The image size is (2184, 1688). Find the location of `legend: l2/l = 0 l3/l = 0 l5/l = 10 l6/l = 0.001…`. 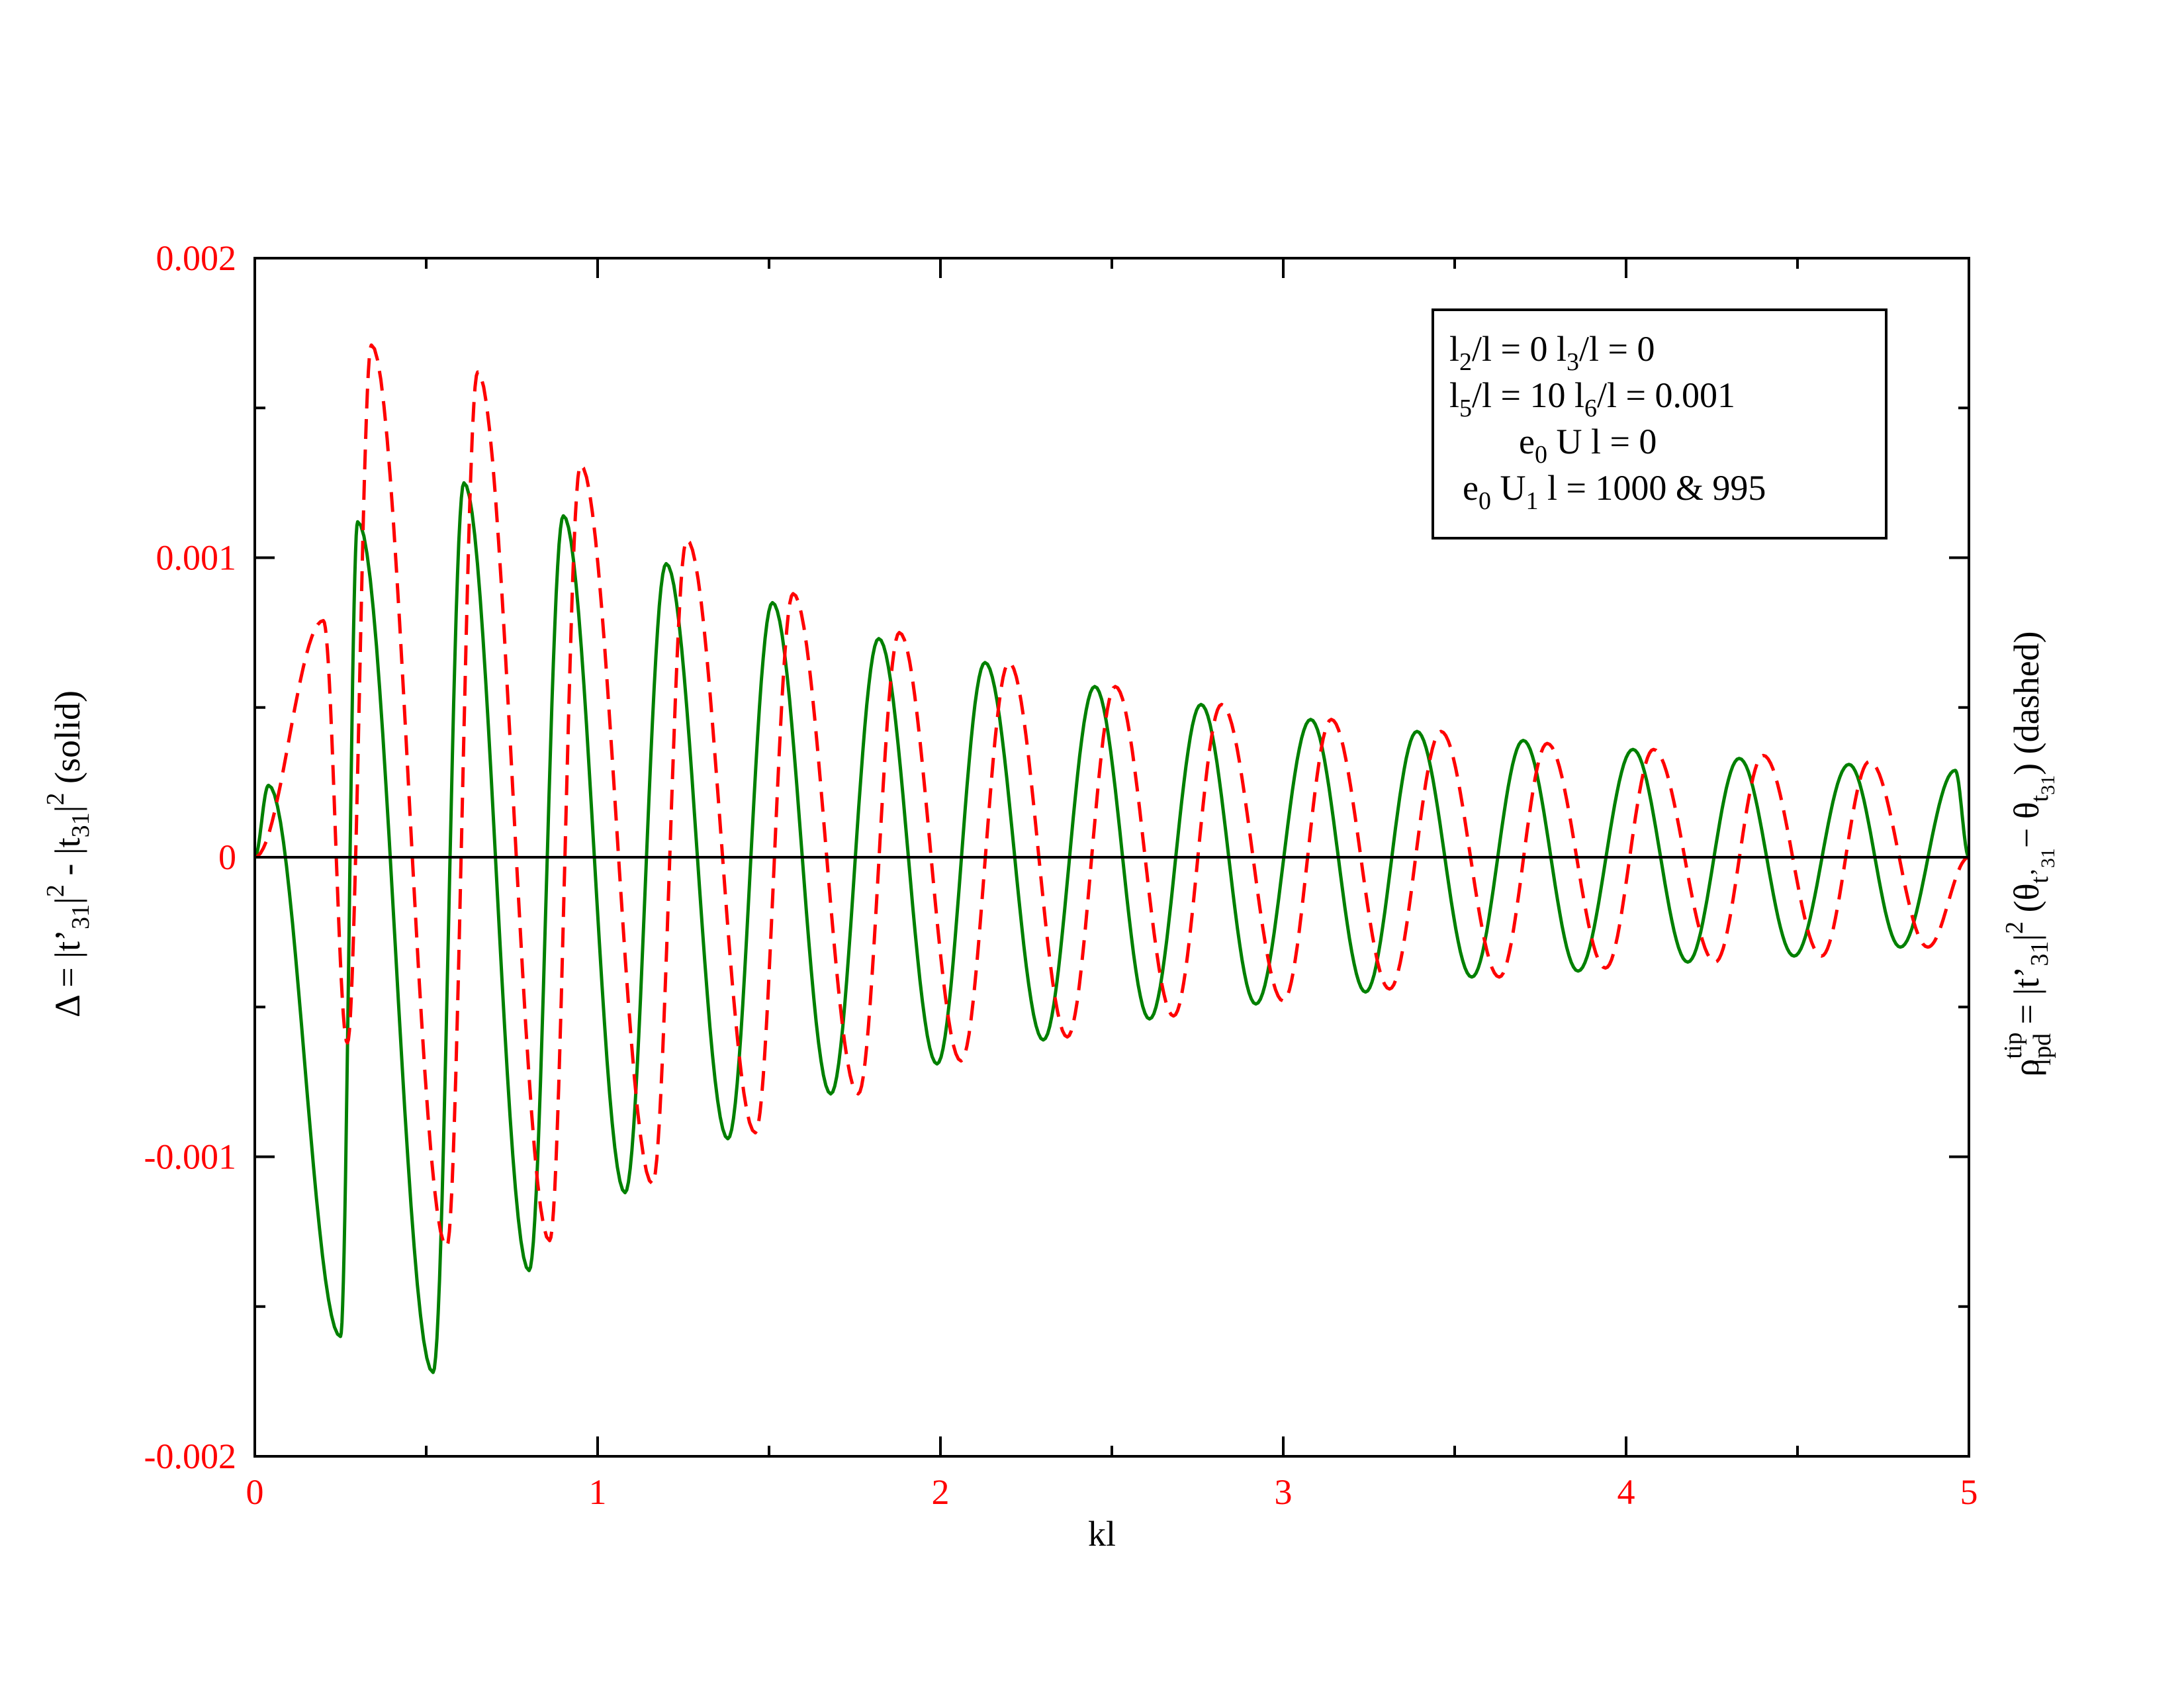

legend: l2/l = 0 l3/l = 0 l5/l = 10 l6/l = 0.001… is located at coordinates (1660, 423).